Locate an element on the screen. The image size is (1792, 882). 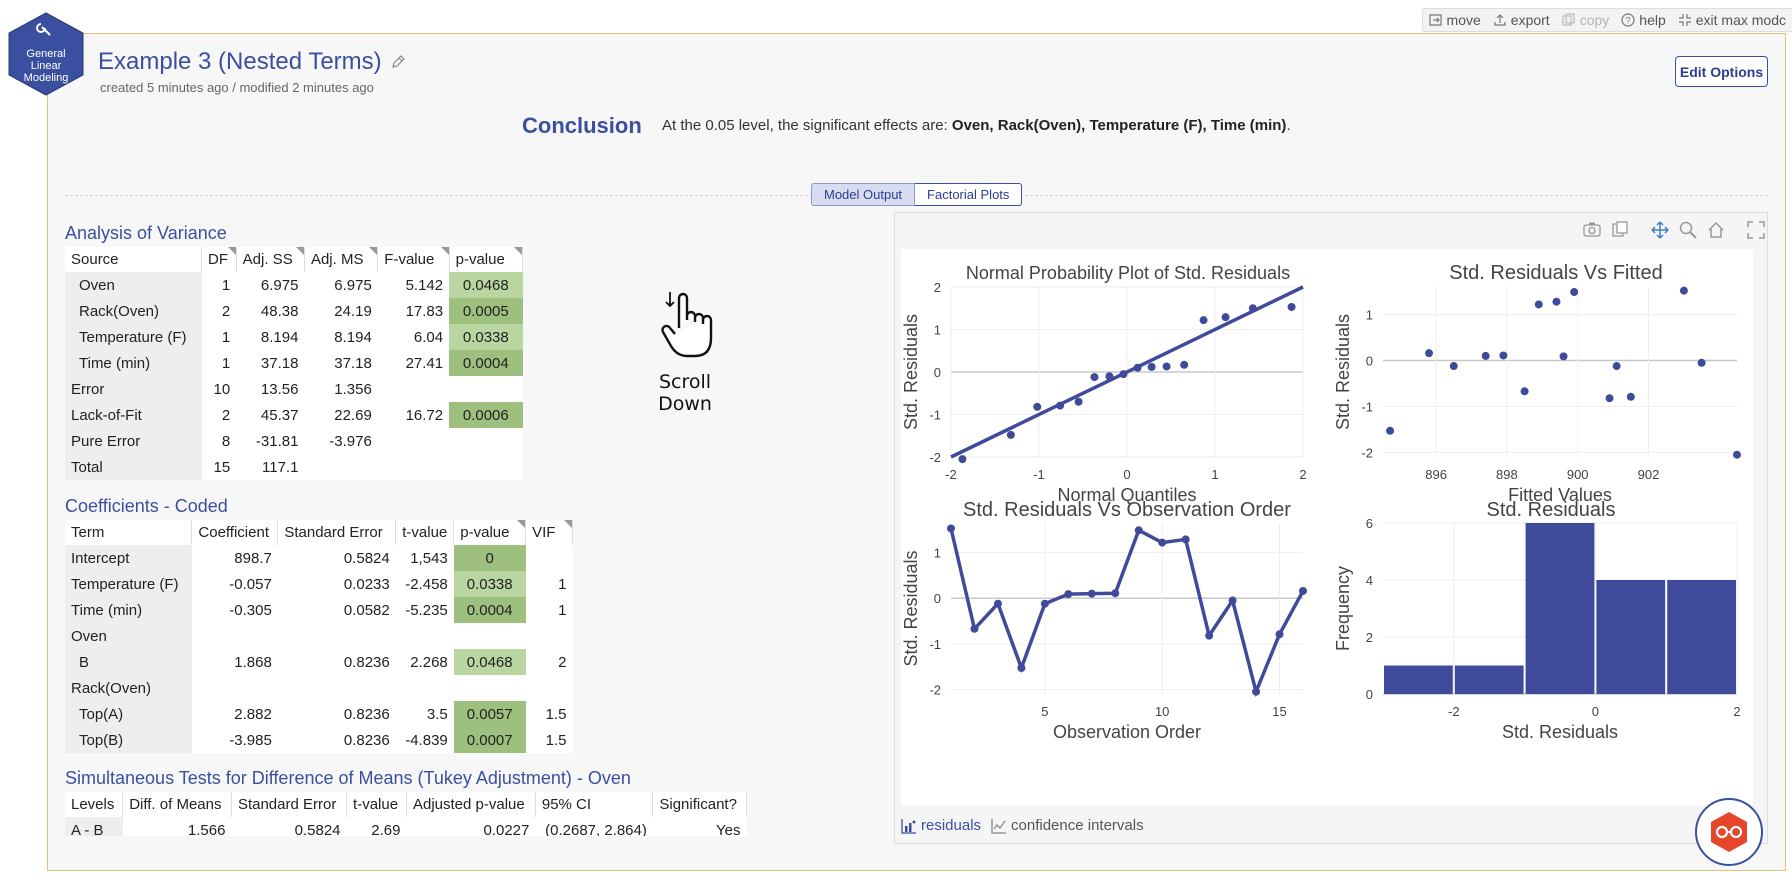
anova-col-df: DF is located at coordinates (219, 259).